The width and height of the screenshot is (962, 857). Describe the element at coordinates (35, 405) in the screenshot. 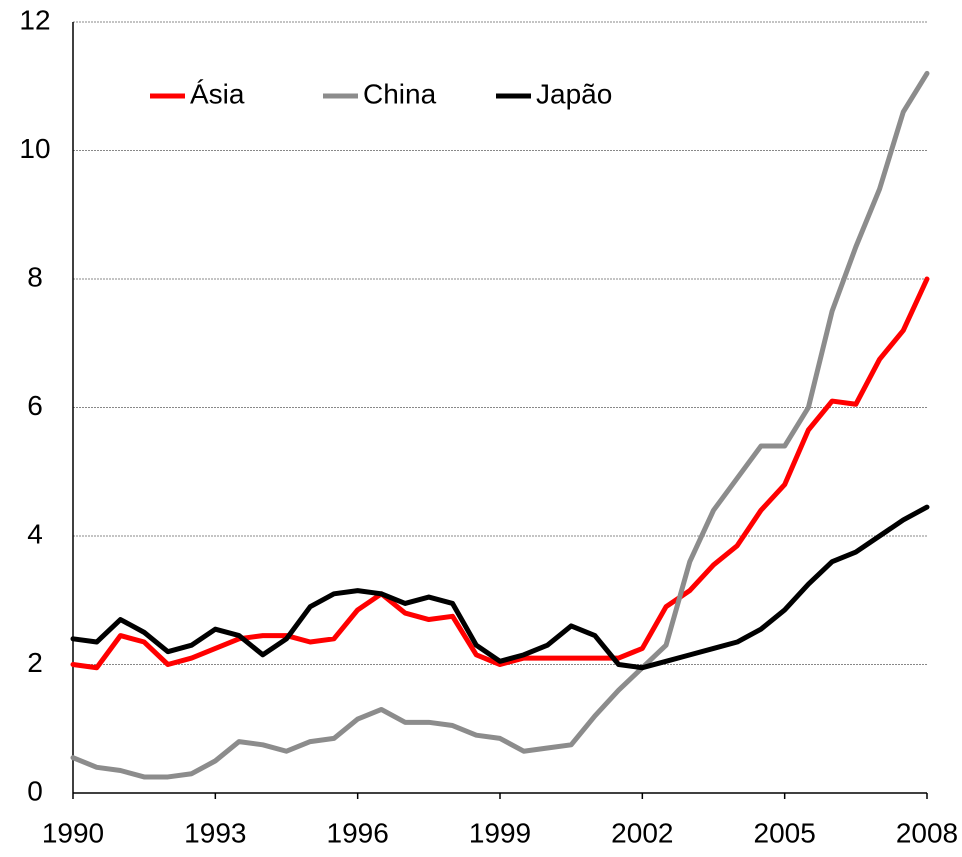

I see `y-tick-label: 6` at that location.